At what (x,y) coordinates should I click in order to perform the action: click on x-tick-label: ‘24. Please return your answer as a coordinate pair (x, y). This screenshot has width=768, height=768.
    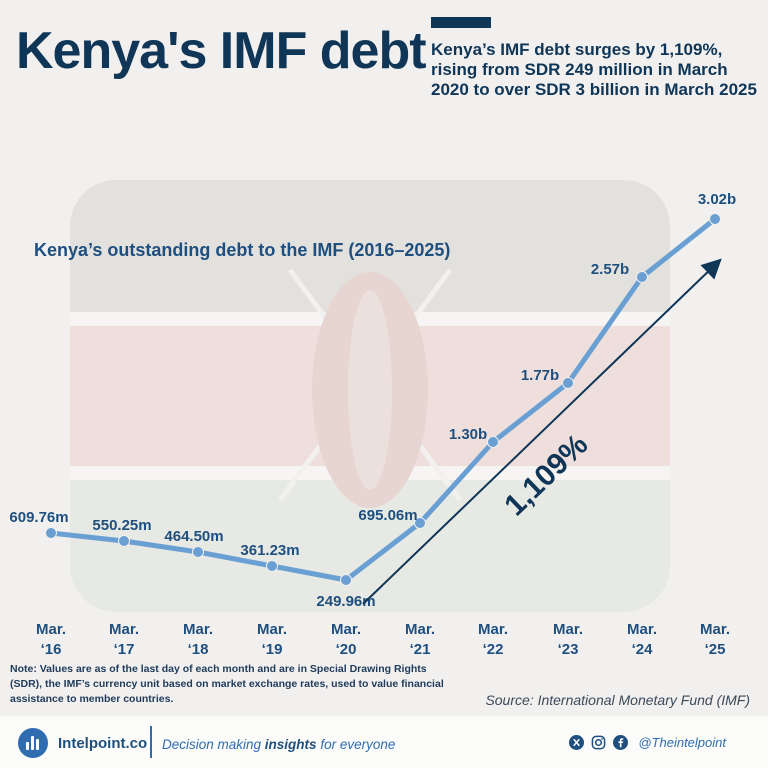
    Looking at the image, I should click on (643, 649).